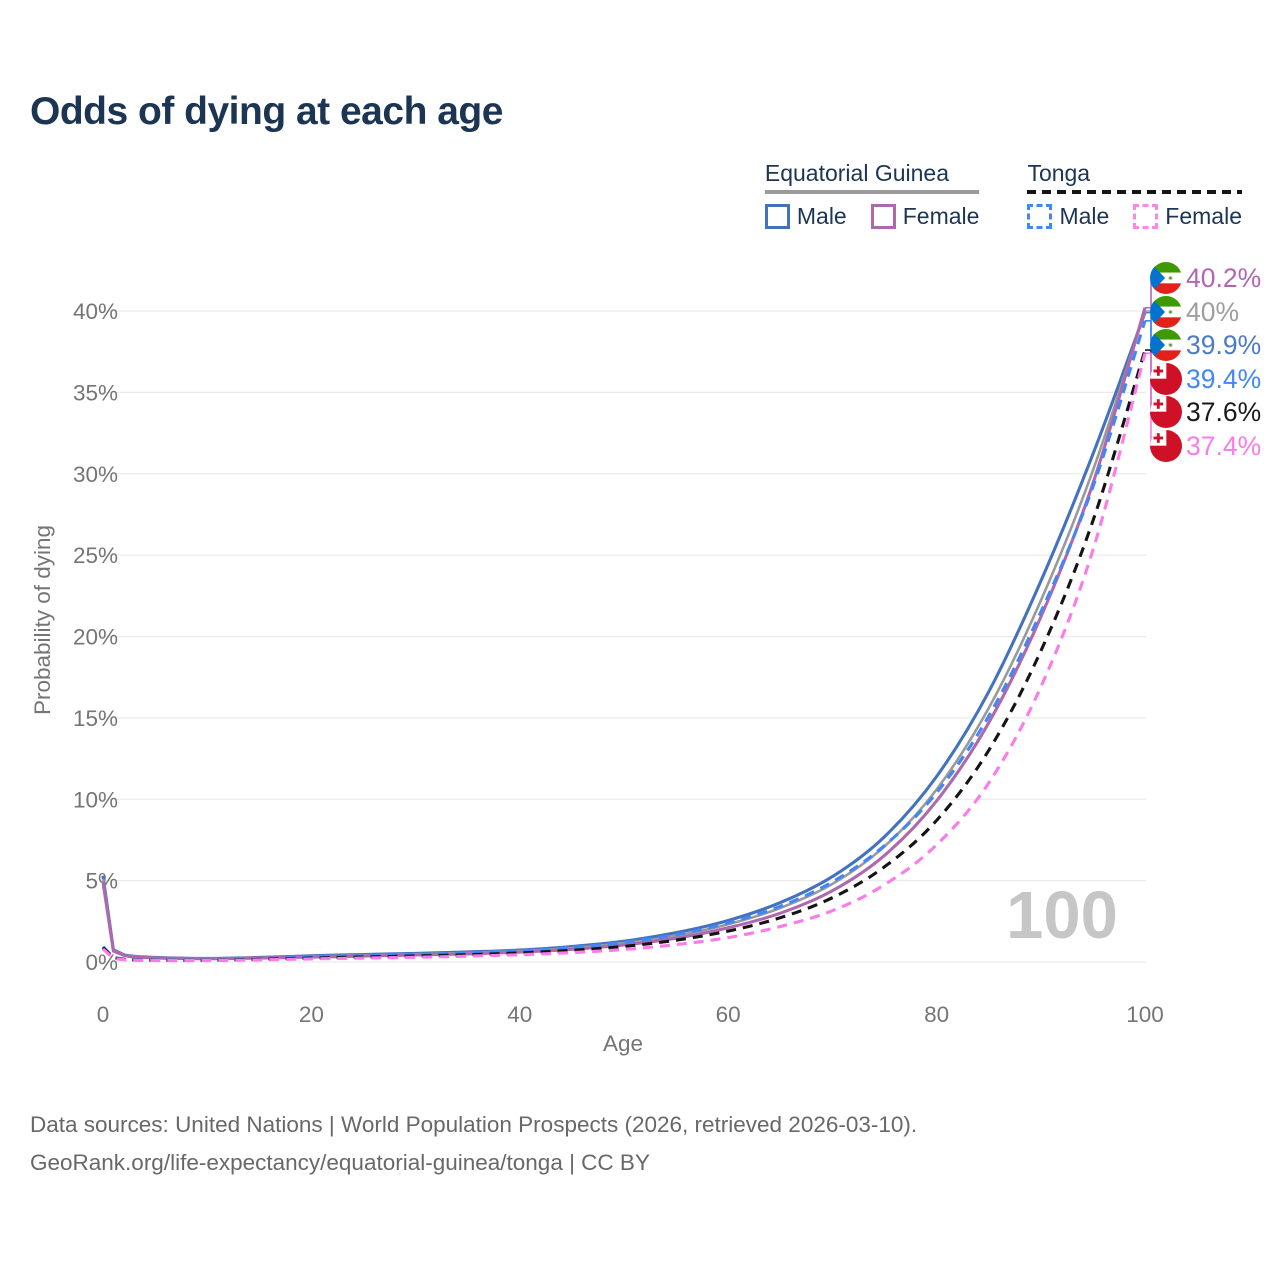  What do you see at coordinates (95, 799) in the screenshot?
I see `y-tick-label-10: 10%` at bounding box center [95, 799].